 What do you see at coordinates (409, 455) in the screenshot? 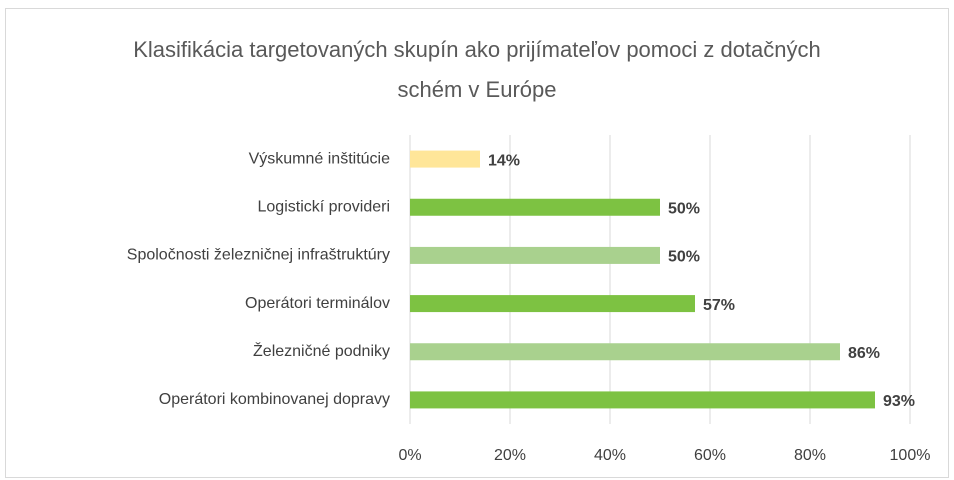
I see `x-tick-label: 0%` at bounding box center [409, 455].